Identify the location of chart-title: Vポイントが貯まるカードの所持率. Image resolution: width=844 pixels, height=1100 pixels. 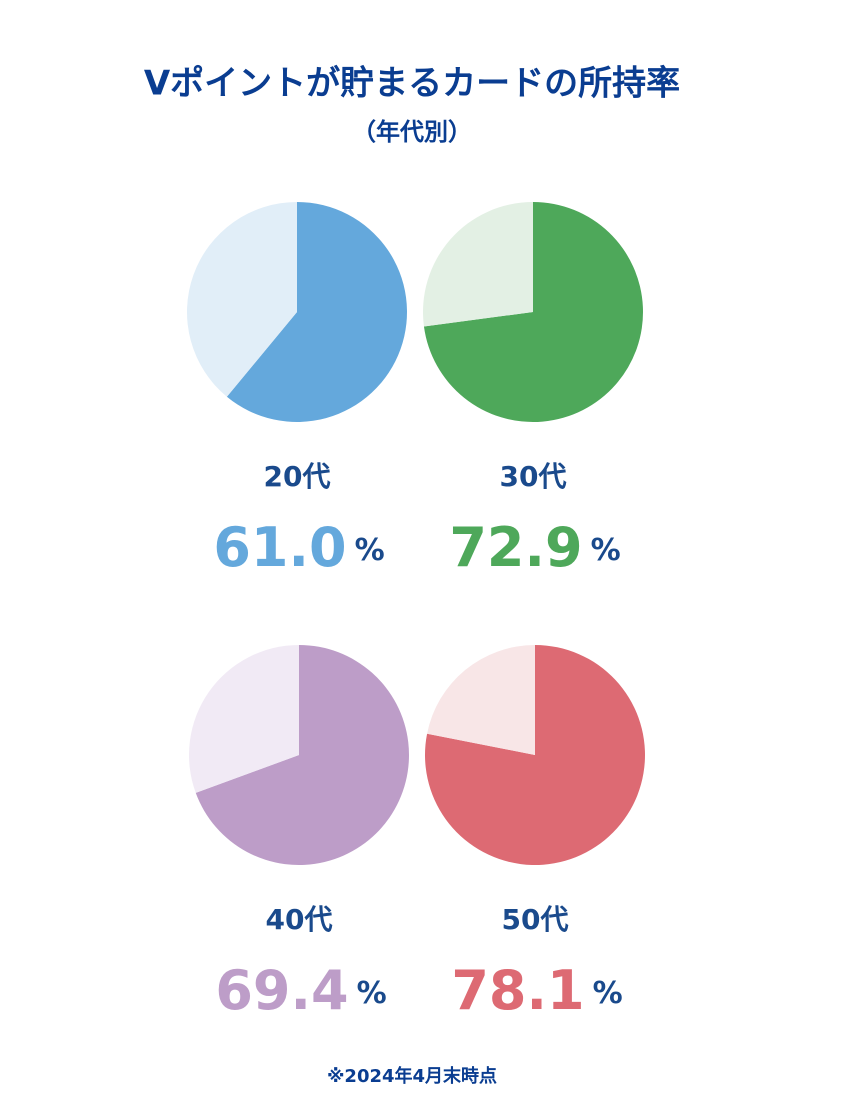
(412, 84).